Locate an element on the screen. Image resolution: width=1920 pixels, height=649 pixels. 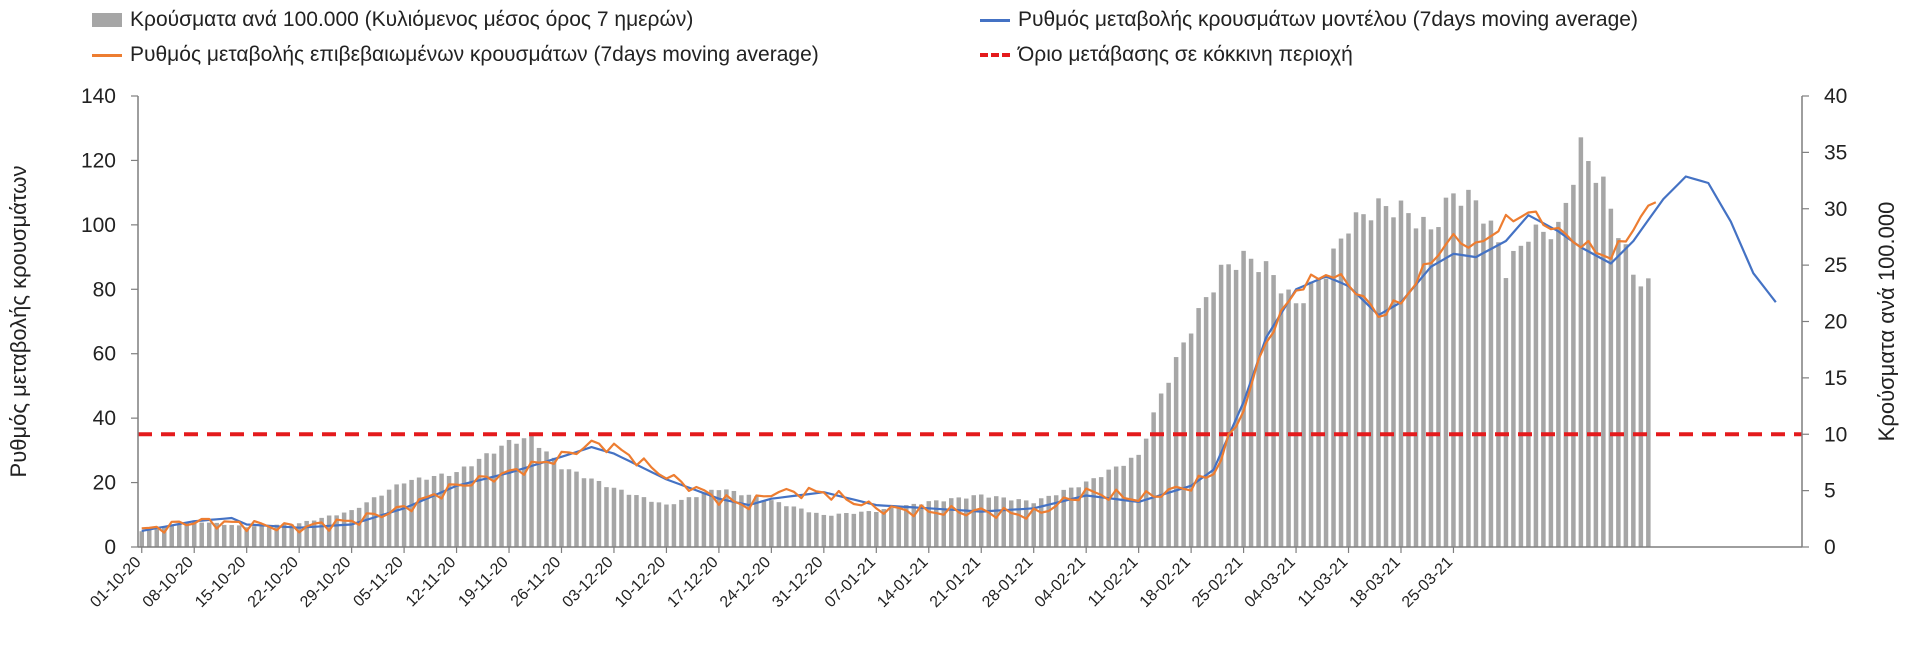
y-tick-label-left: 40 is located at coordinates (104, 418).